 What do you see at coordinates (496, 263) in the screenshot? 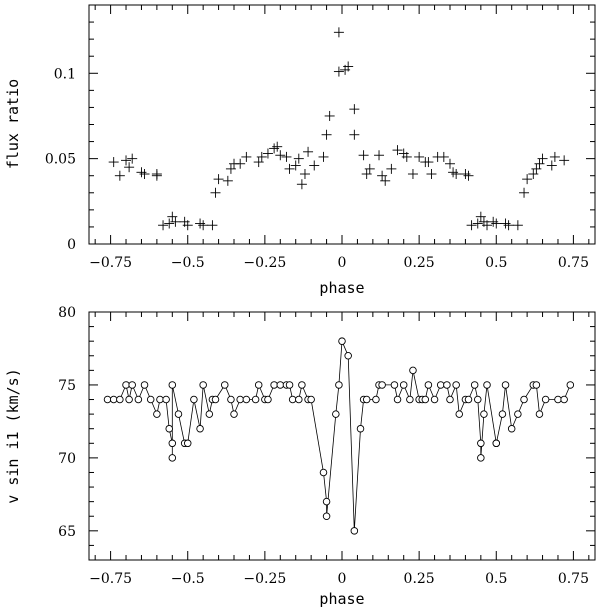
I see `flux-ratio-x-tick-label: 0.5` at bounding box center [496, 263].